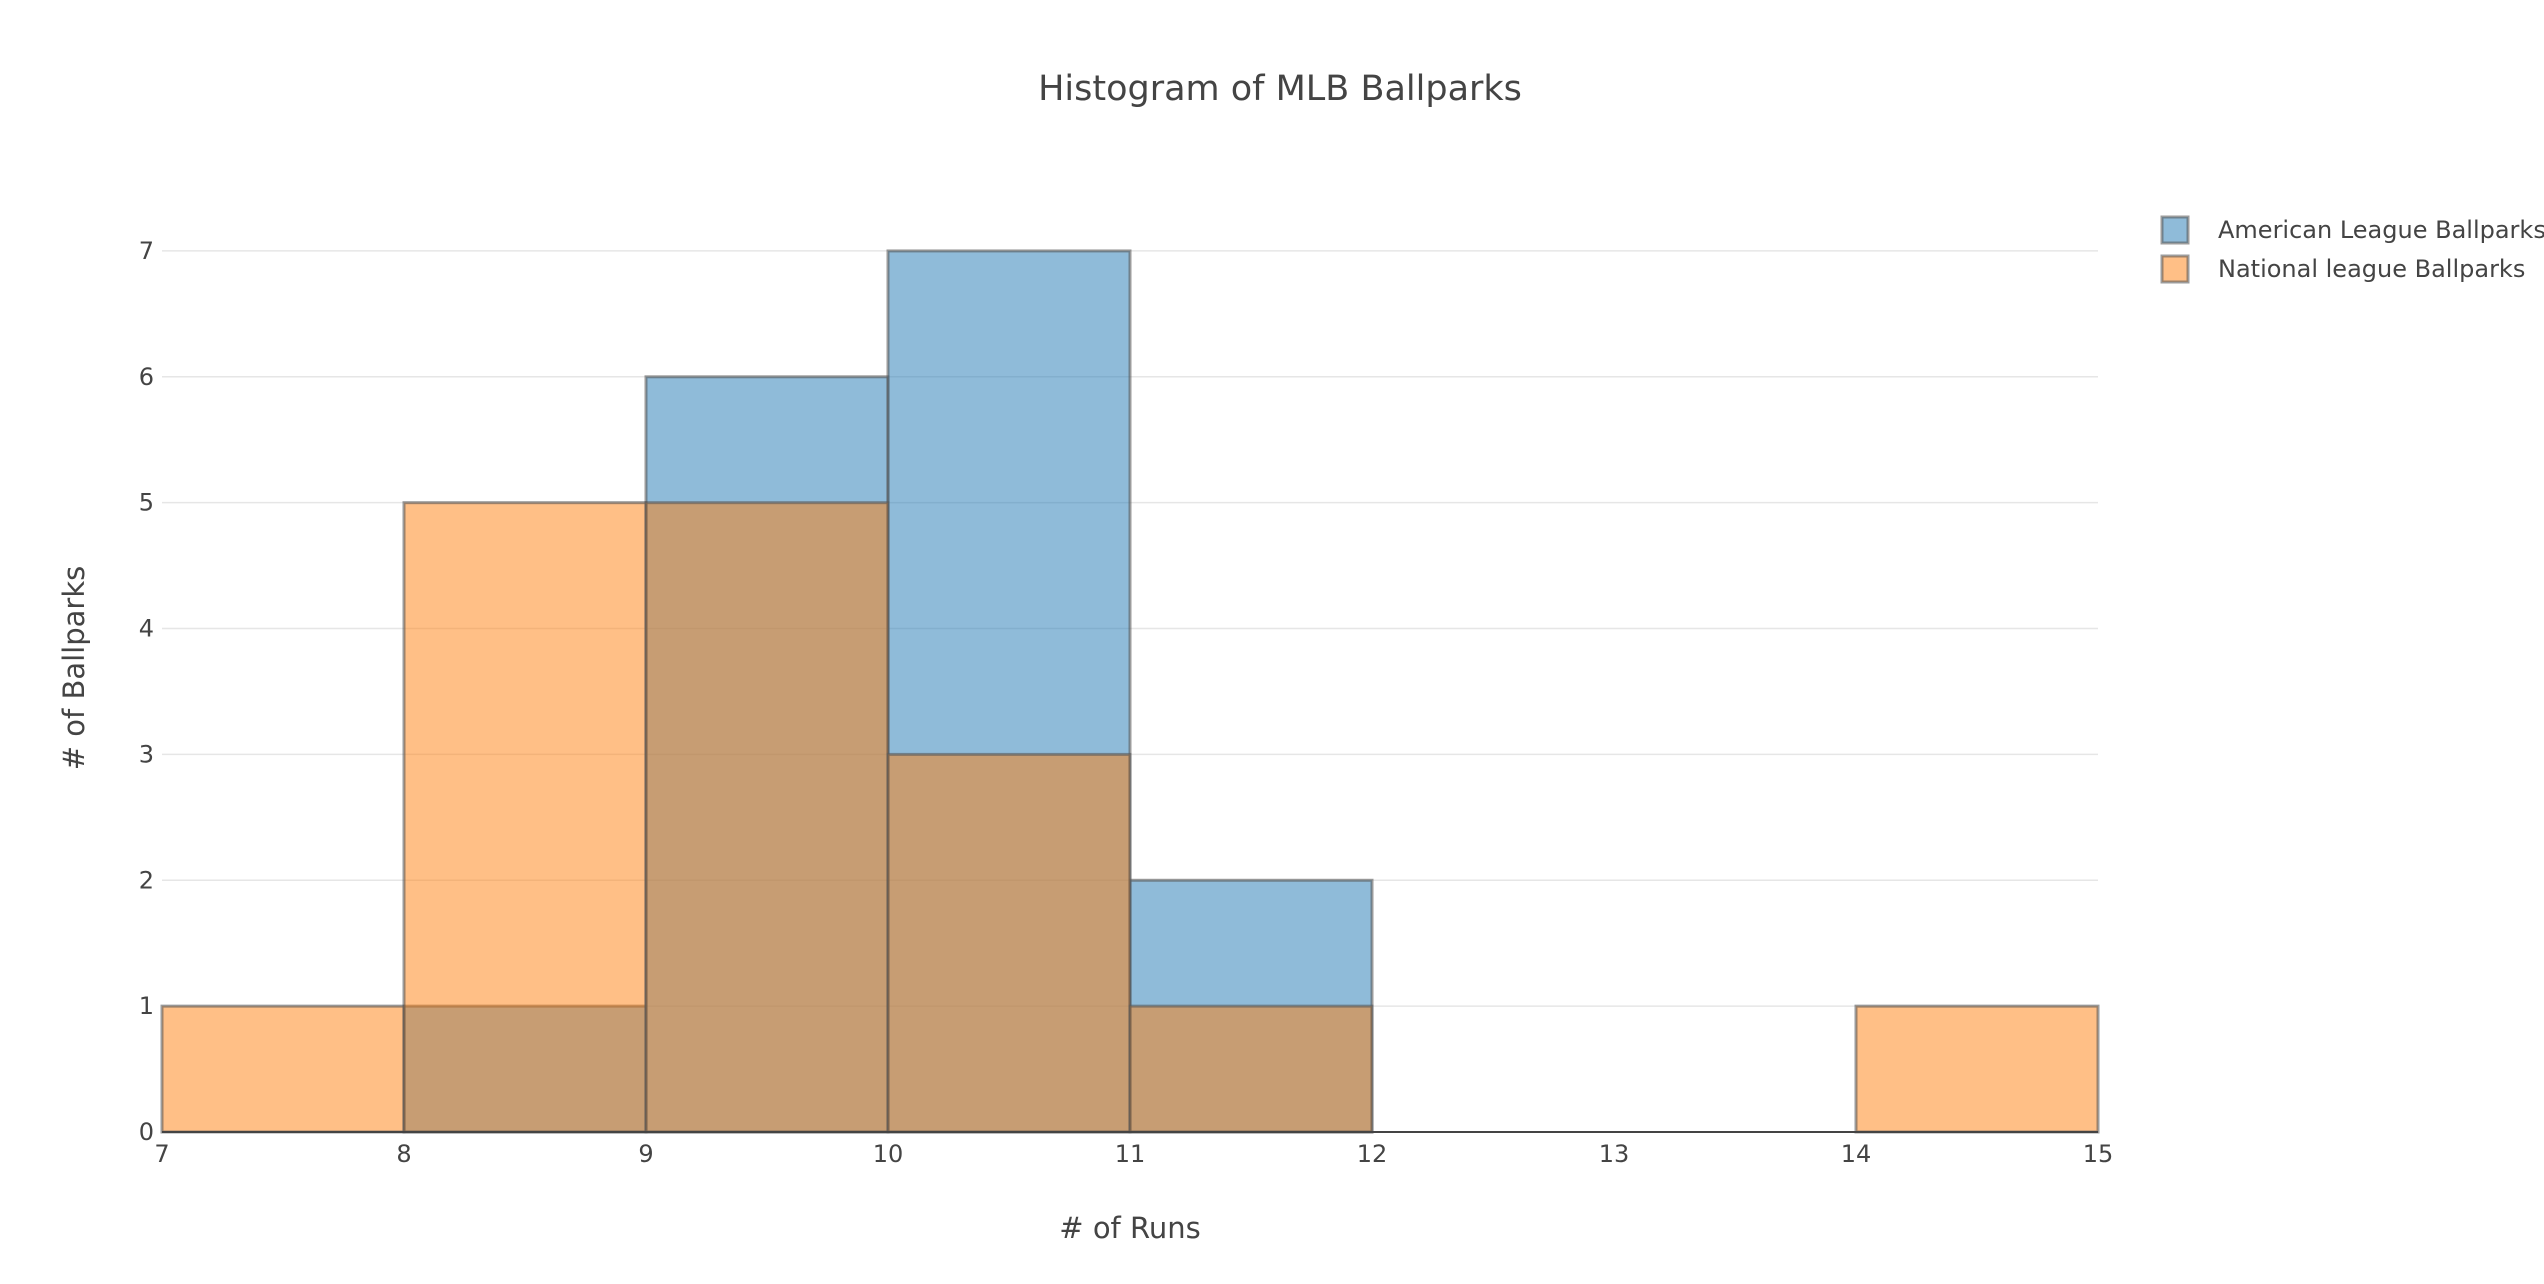 The width and height of the screenshot is (2544, 1284). Describe the element at coordinates (146, 1006) in the screenshot. I see `y-tick-label: 1` at that location.